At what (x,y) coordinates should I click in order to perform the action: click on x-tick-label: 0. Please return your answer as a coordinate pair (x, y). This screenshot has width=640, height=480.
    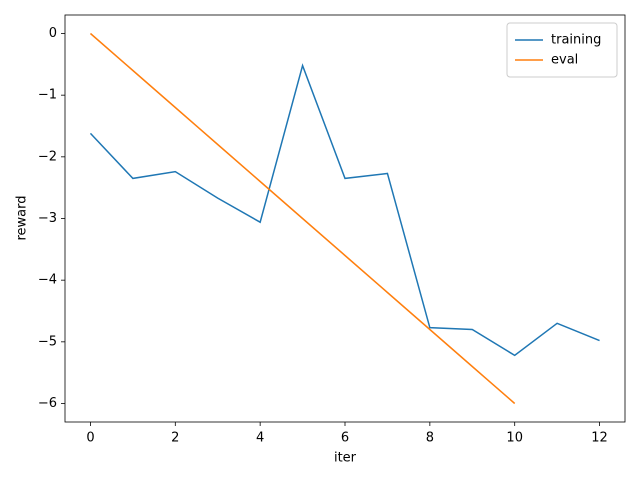
    Looking at the image, I should click on (90, 438).